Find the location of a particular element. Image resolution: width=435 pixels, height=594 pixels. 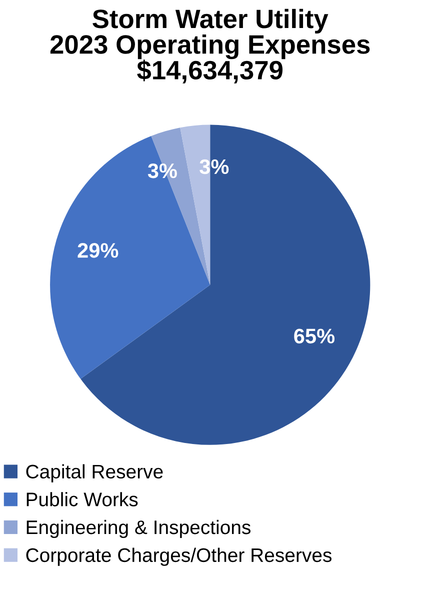

data-label: 29% is located at coordinates (98, 250).